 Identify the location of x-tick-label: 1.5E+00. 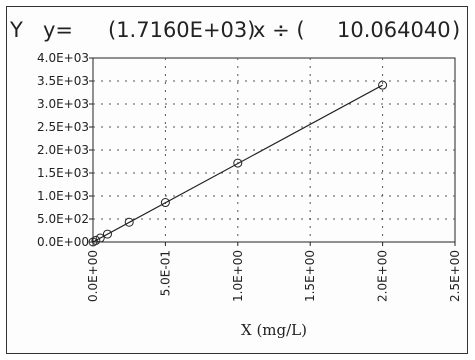
(310, 276).